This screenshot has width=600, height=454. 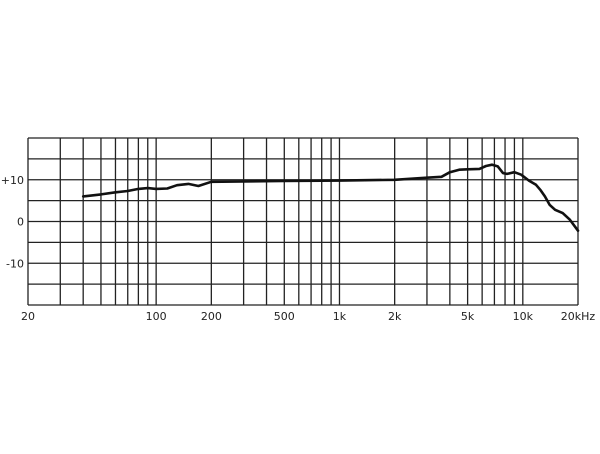 I want to click on response-curve, so click(x=330, y=197).